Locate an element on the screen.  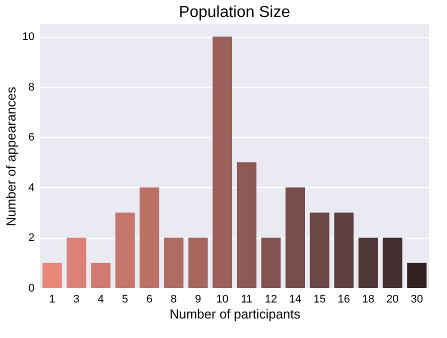
x-tick-label: 1 is located at coordinates (52, 300).